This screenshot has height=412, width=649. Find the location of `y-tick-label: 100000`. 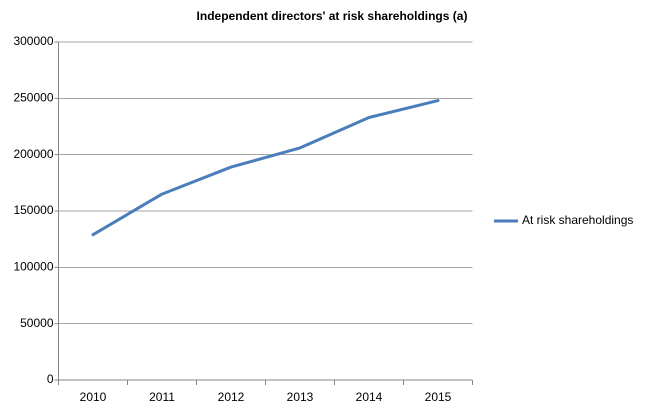

y-tick-label: 100000 is located at coordinates (33, 267).